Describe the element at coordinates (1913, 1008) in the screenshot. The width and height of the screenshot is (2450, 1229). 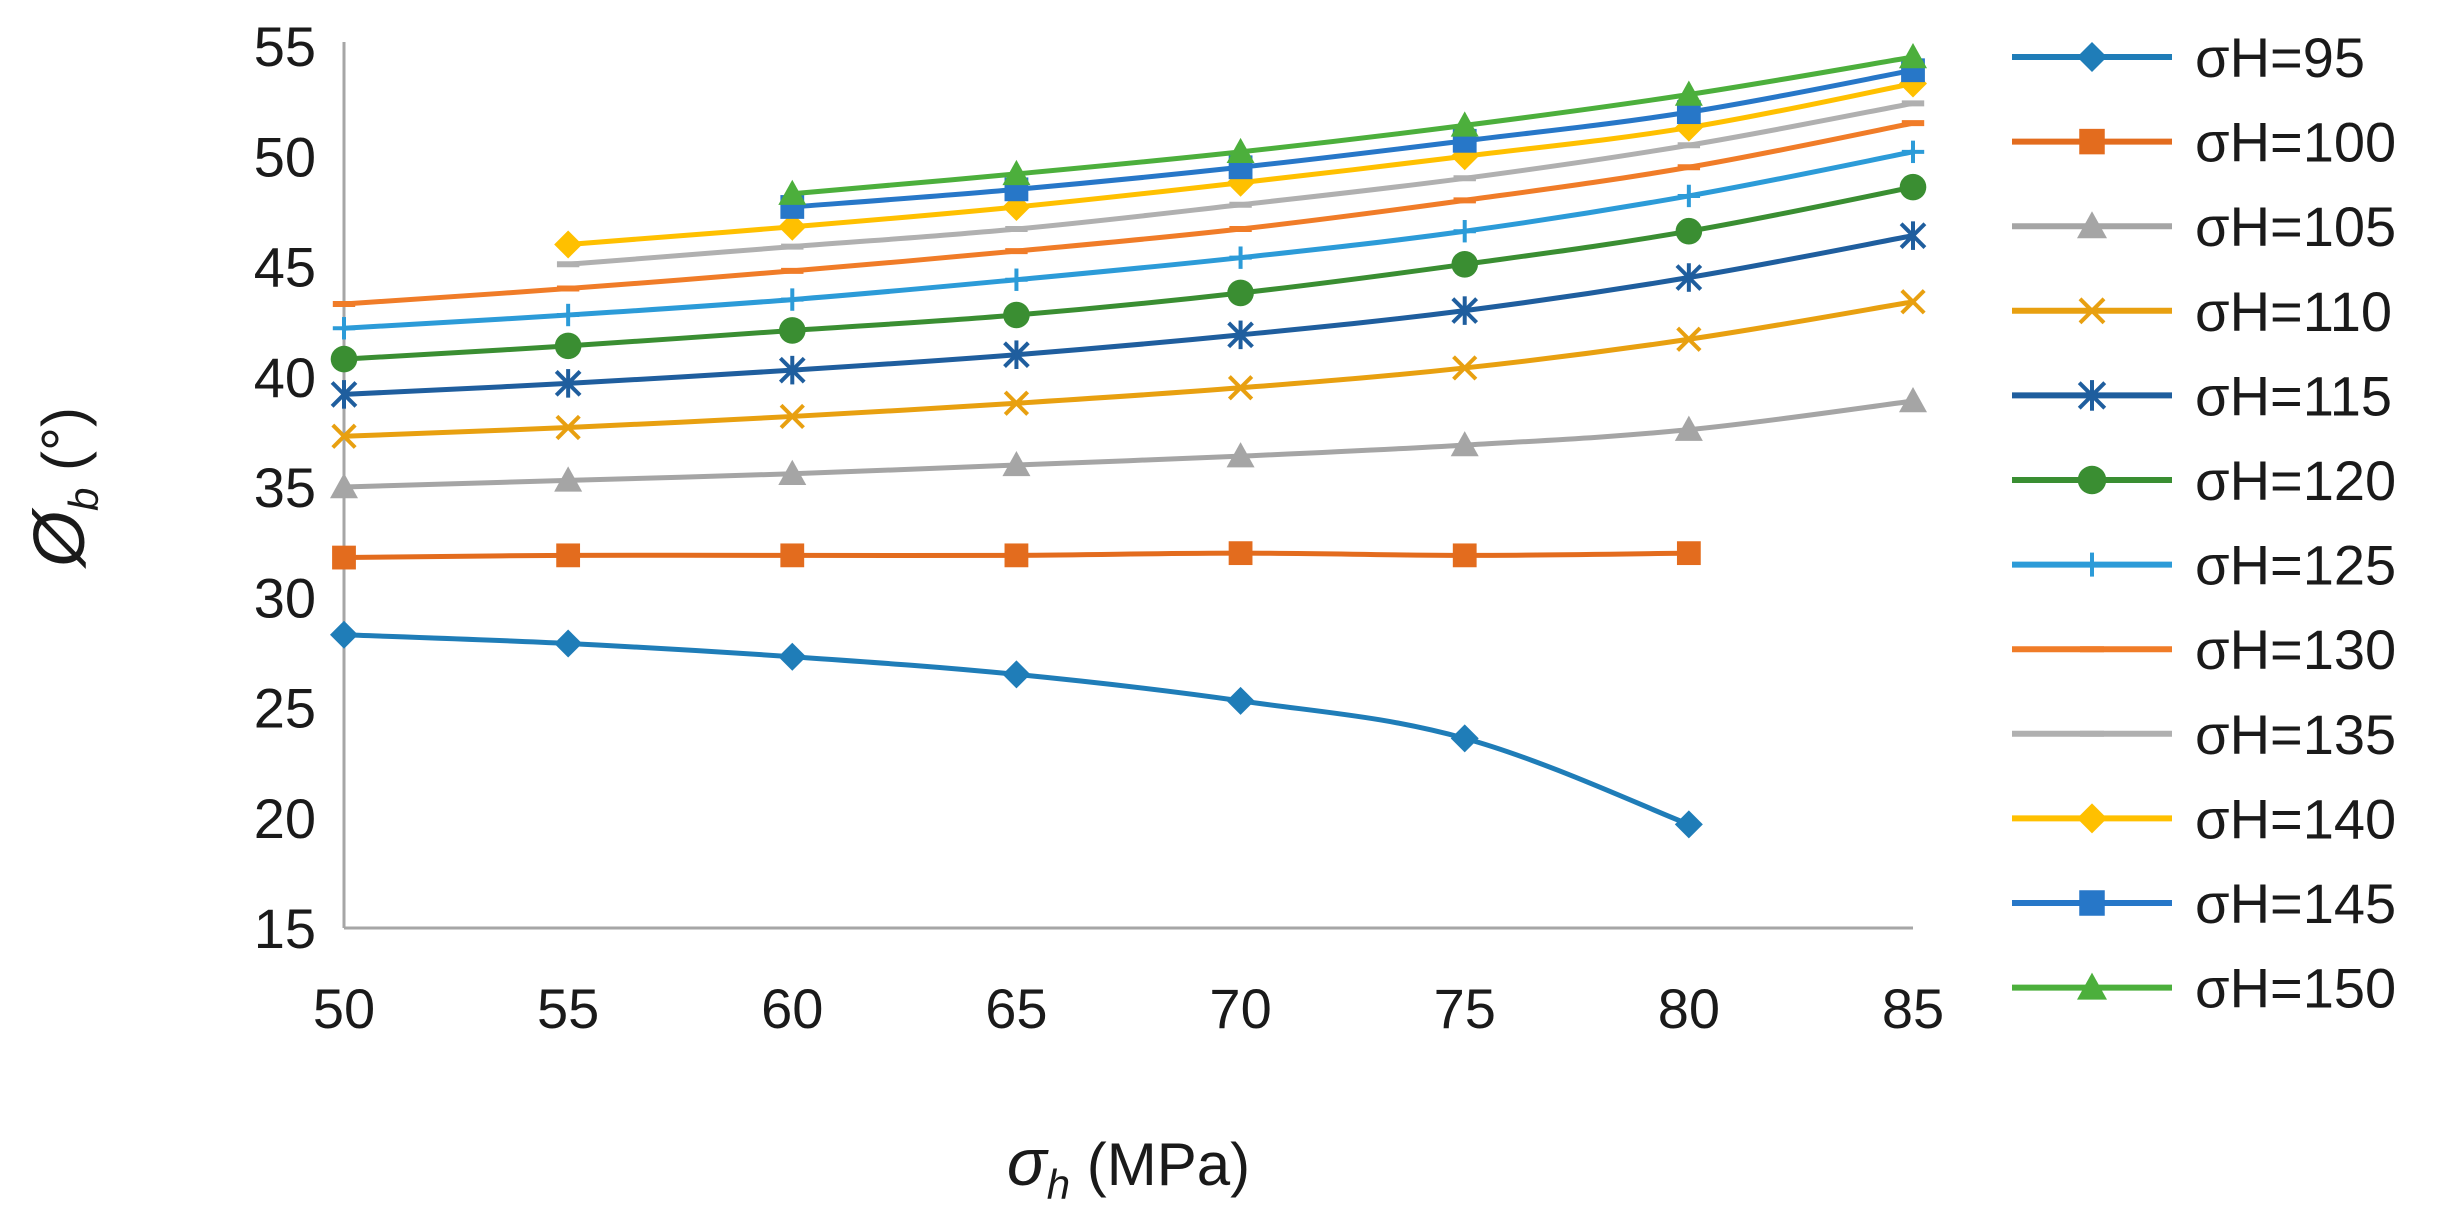
I see `x-tick-label: 85` at that location.